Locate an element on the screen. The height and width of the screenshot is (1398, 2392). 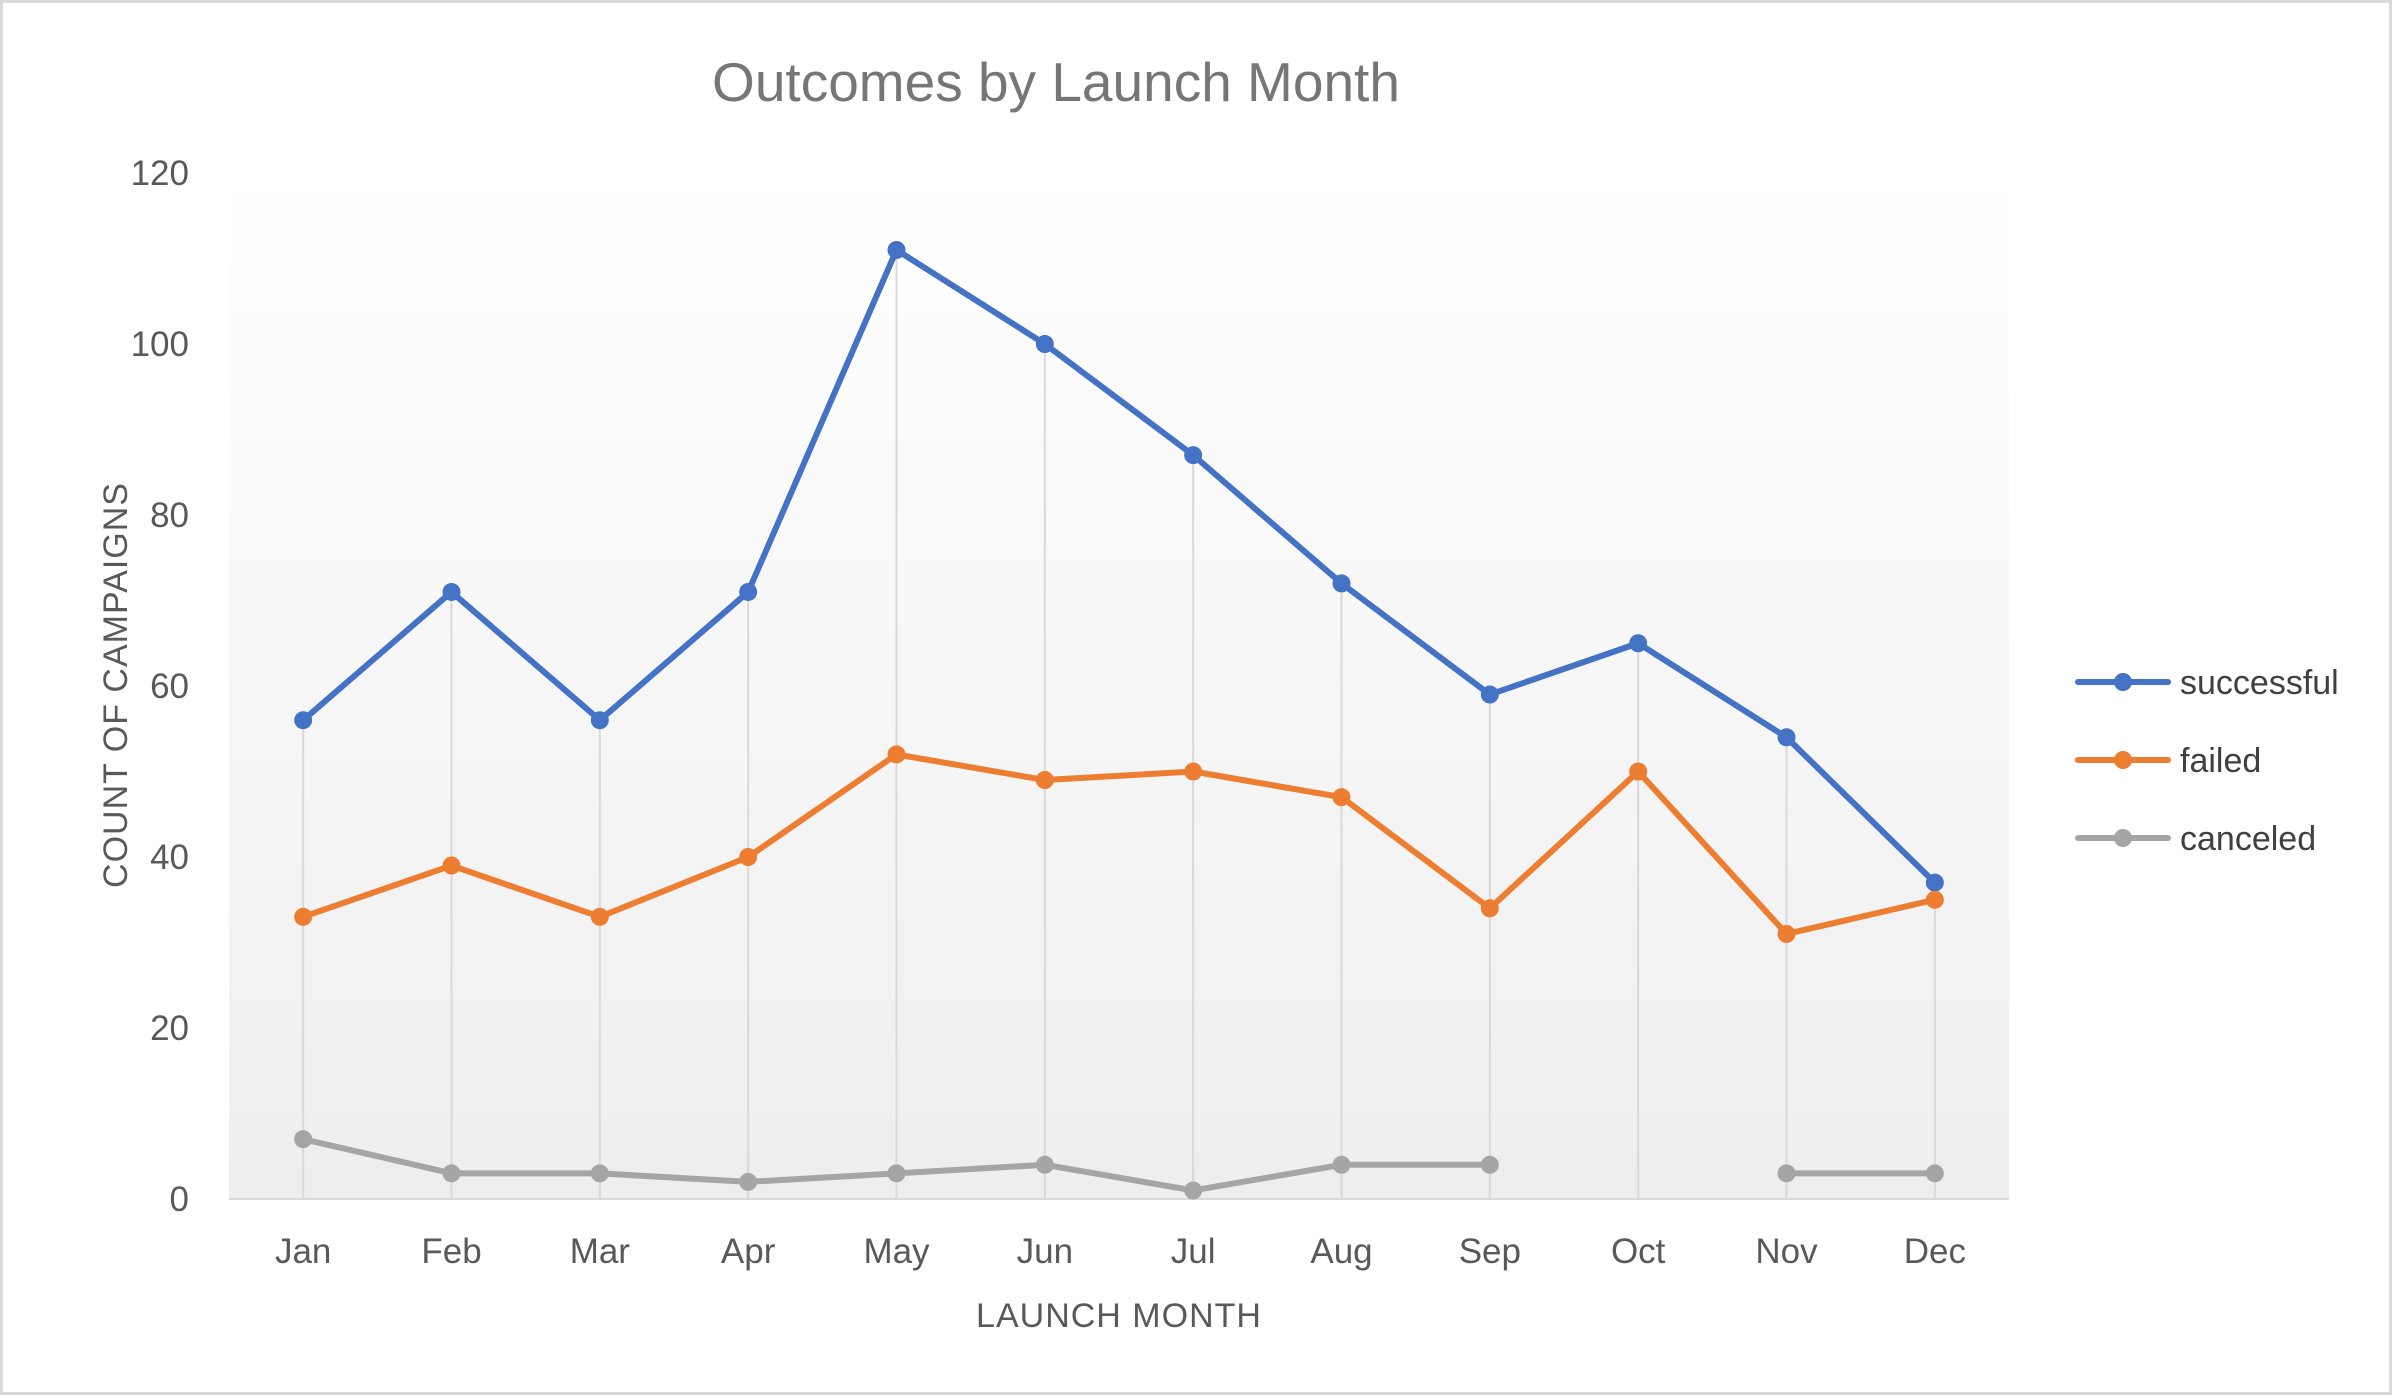
x-axis-title: LAUNCH MONTH is located at coordinates (1119, 1316).